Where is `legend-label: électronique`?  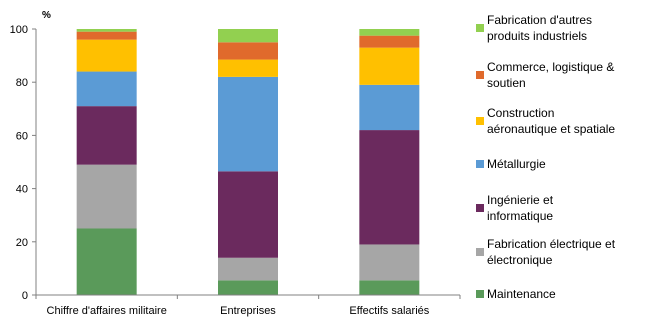
legend-label: électronique is located at coordinates (520, 260).